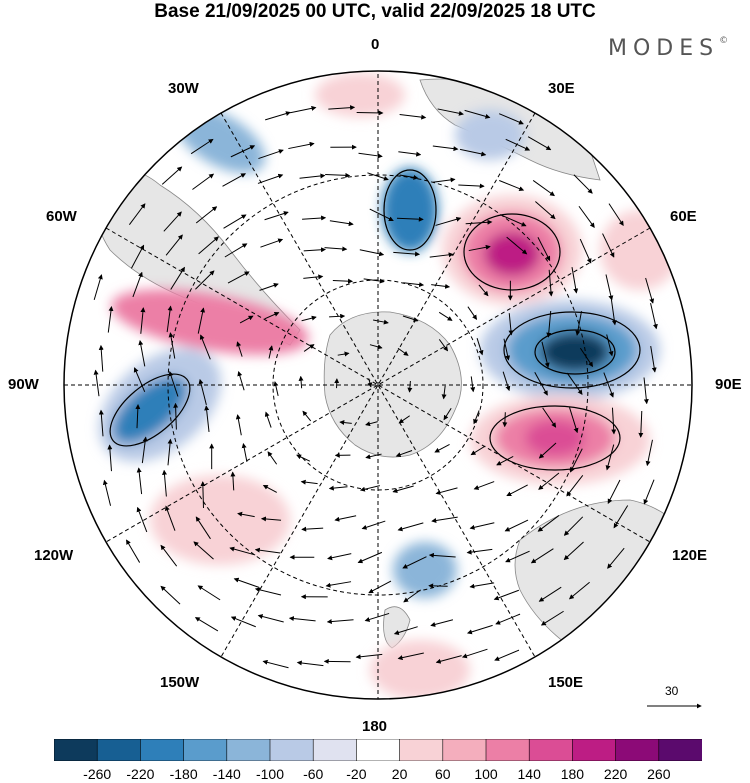 The image size is (750, 783). Describe the element at coordinates (512, 252) in the screenshot. I see `contour-e60` at that location.